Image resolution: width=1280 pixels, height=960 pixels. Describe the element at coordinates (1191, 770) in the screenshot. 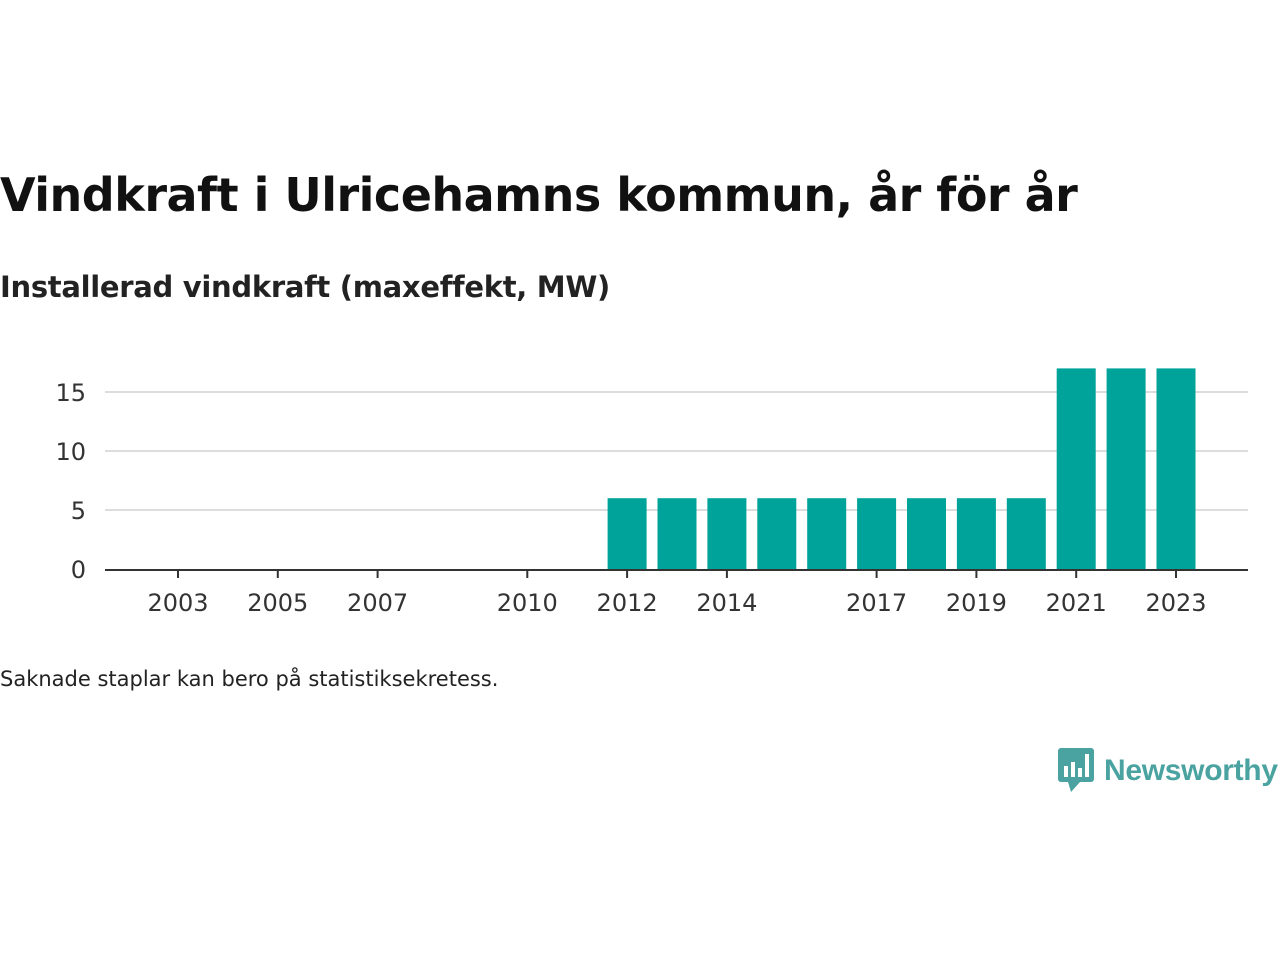

I see `brand-name: Newsworthy` at that location.